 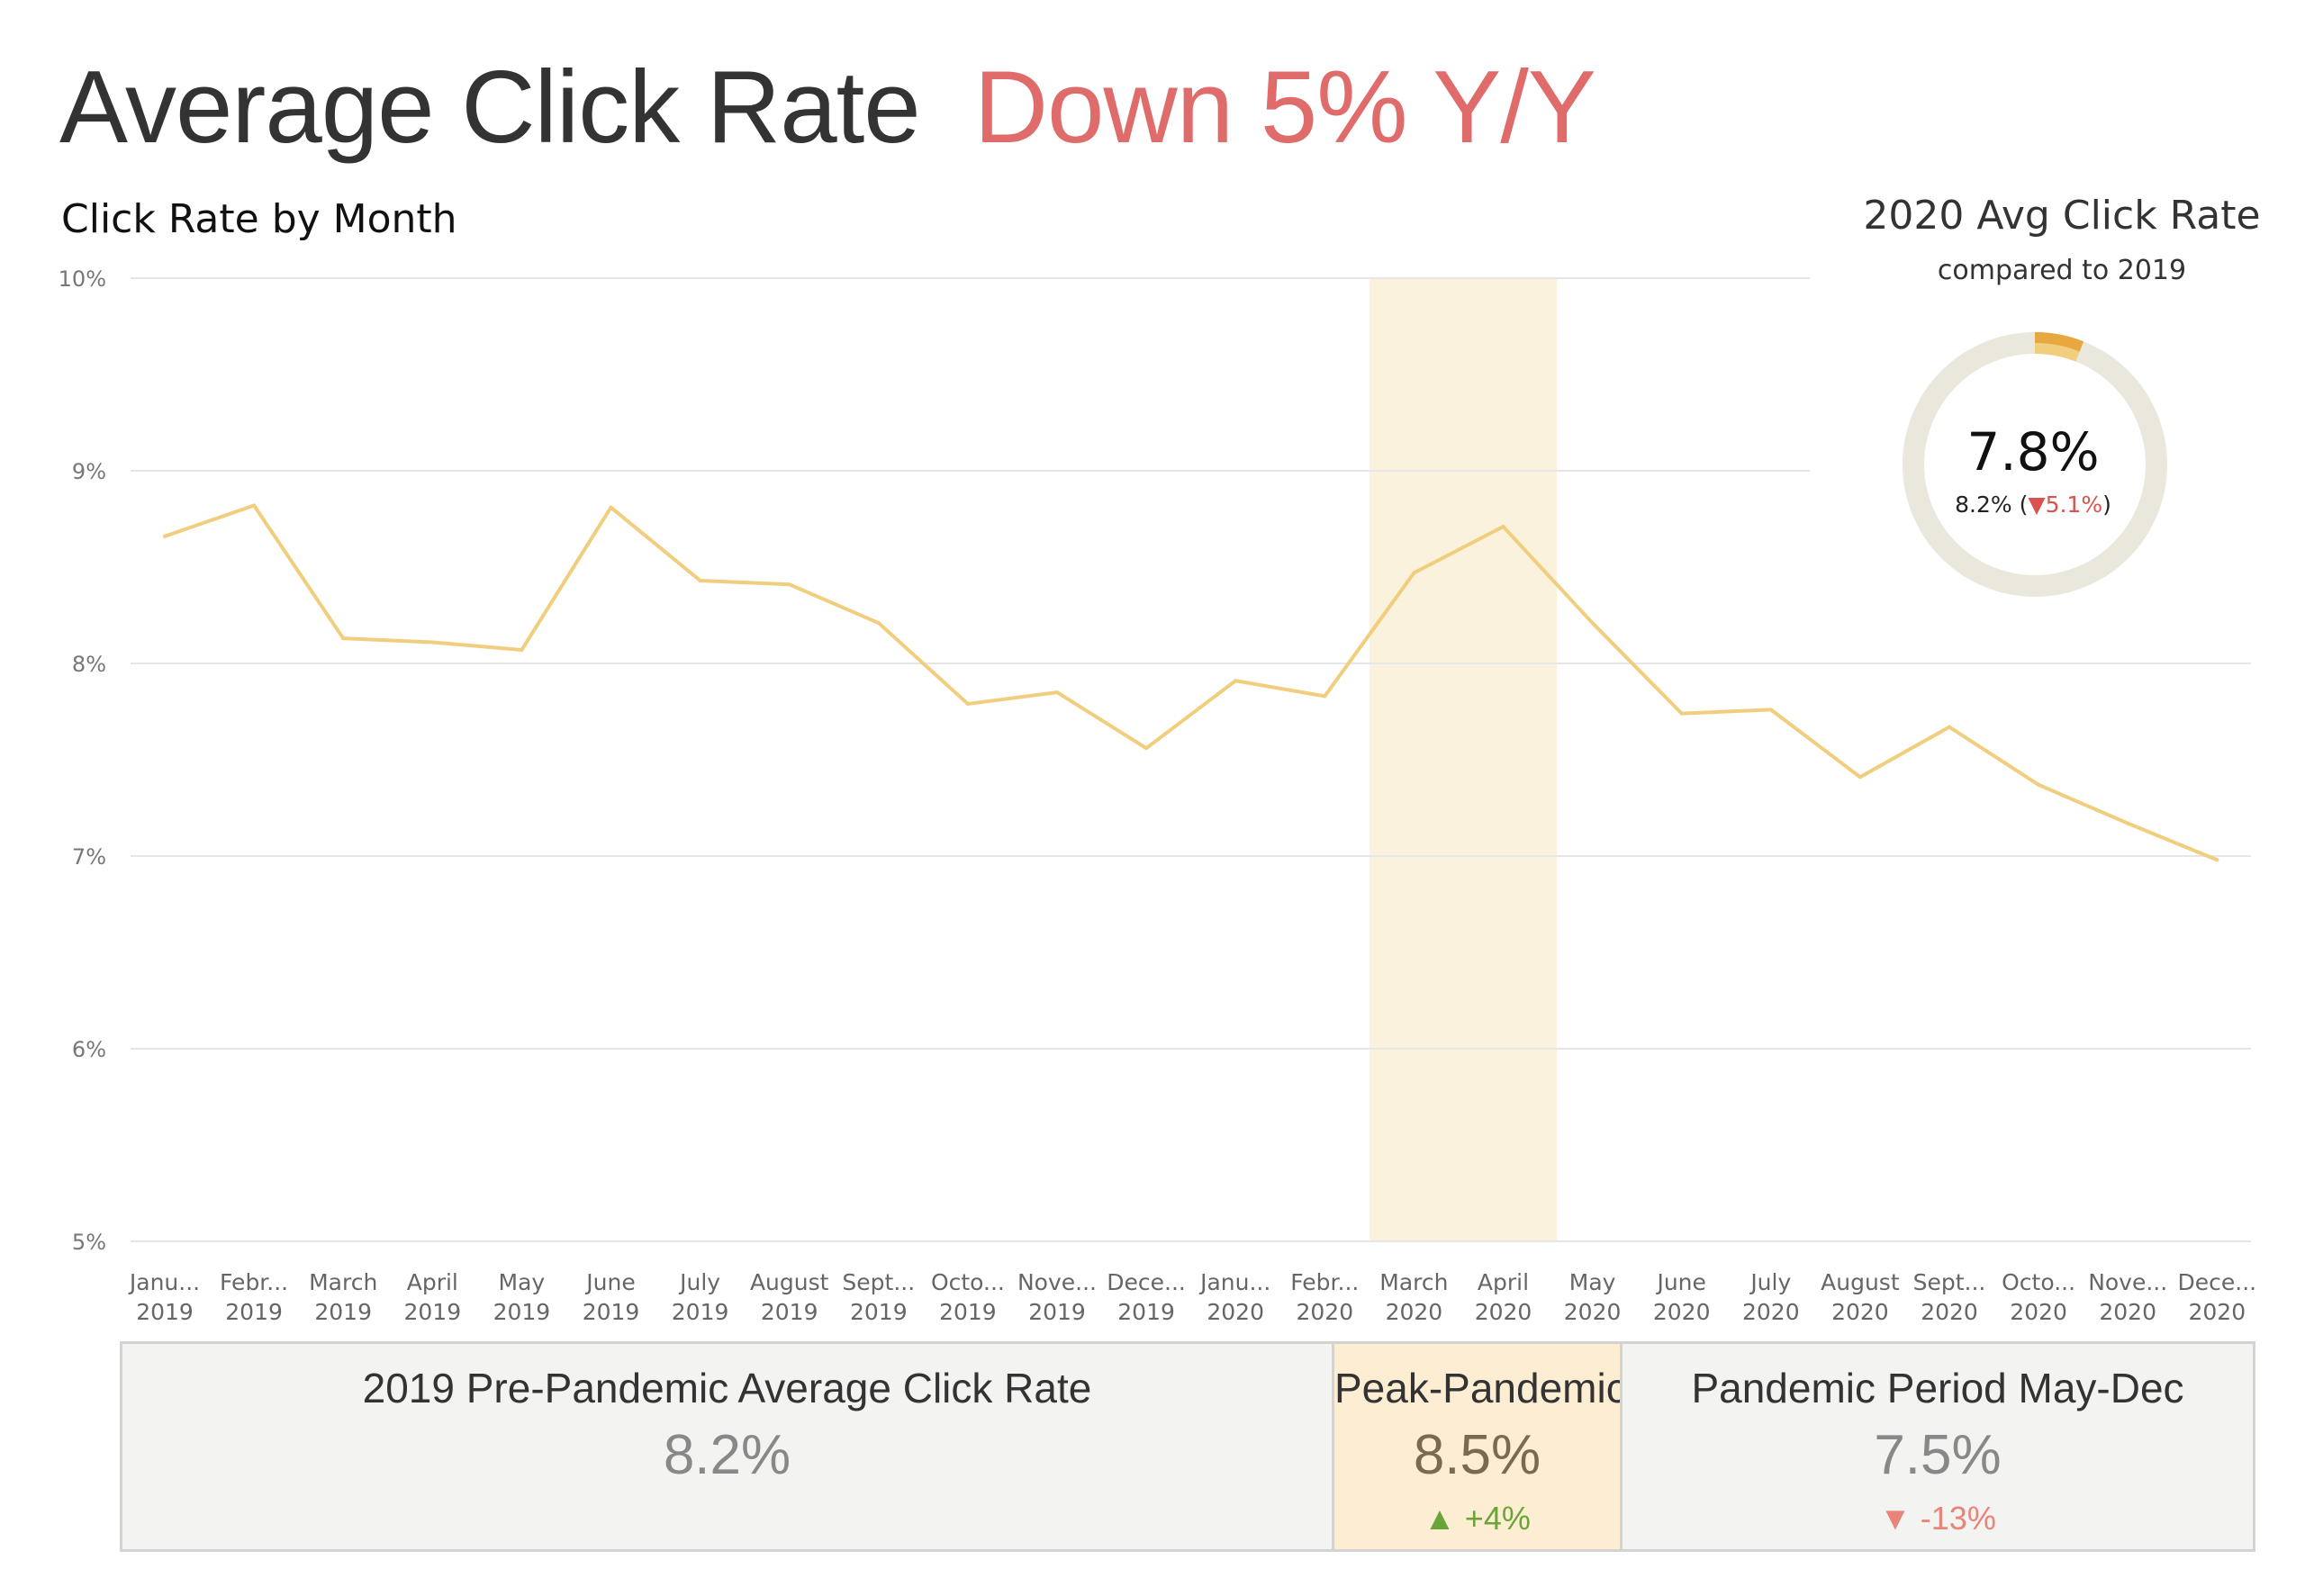 What do you see at coordinates (1284, 107) in the screenshot?
I see `title-highlight: Down 5% Y/Y` at bounding box center [1284, 107].